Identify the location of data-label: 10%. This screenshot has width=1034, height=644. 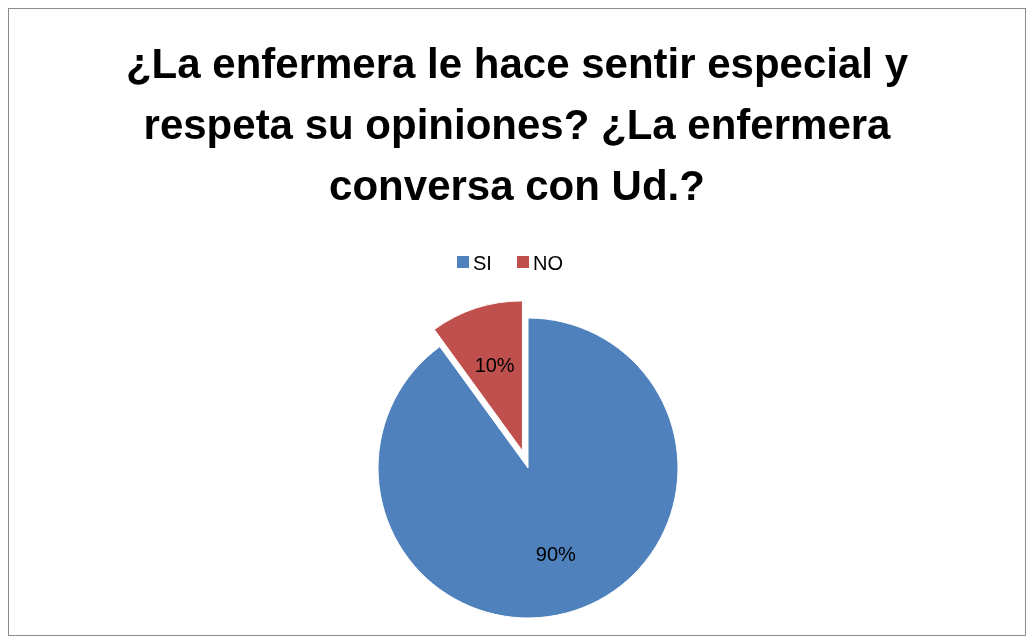
(494, 365).